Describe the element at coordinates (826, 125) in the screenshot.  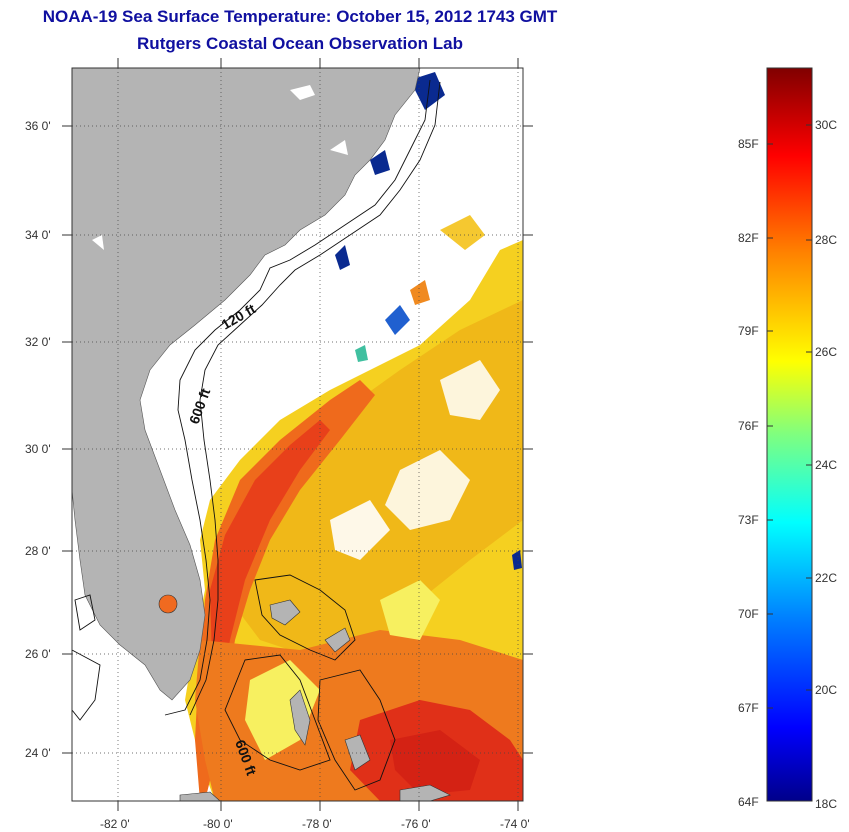
I see `colorbar-c-label: 30C` at that location.